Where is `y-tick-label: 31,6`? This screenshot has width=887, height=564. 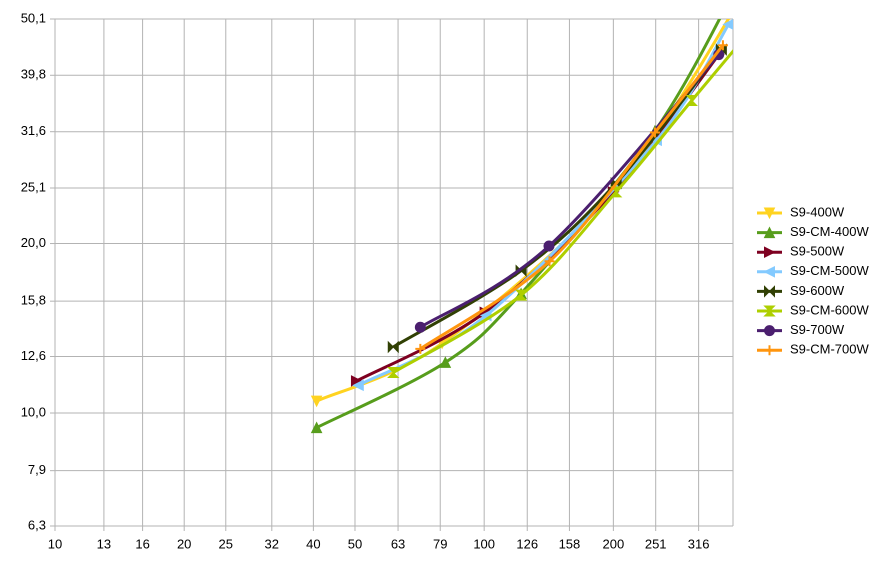
y-tick-label: 31,6 is located at coordinates (33, 130).